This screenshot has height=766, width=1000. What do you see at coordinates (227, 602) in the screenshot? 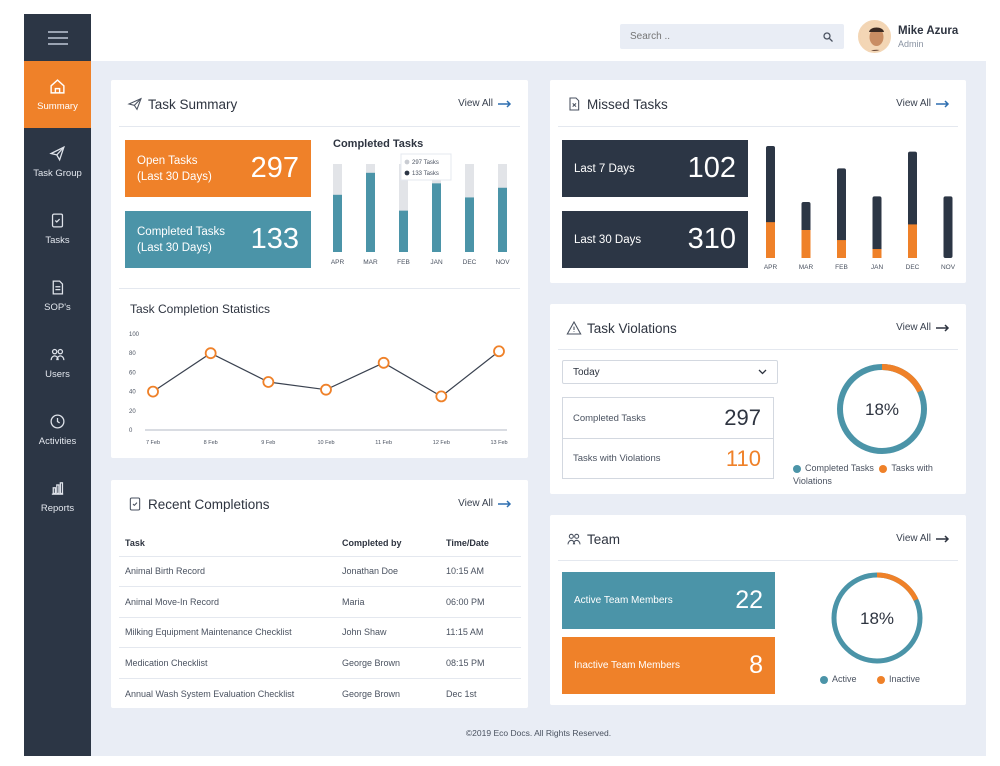
I see `task-cell: Animal Move-In Record` at bounding box center [227, 602].